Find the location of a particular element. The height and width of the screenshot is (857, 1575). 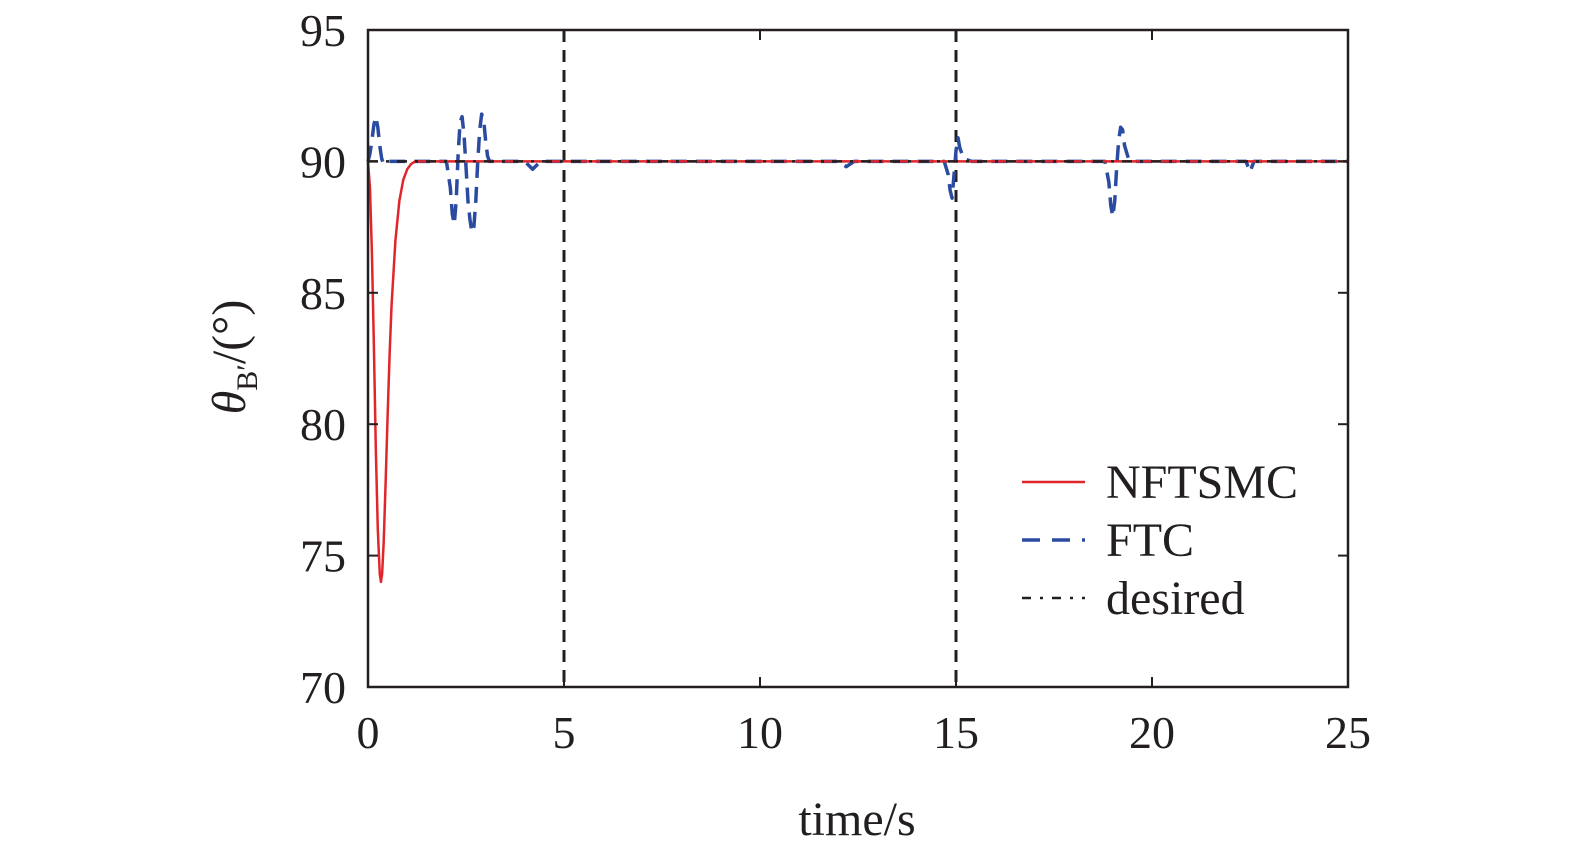

legend-label-ftc: FTC is located at coordinates (1150, 540).